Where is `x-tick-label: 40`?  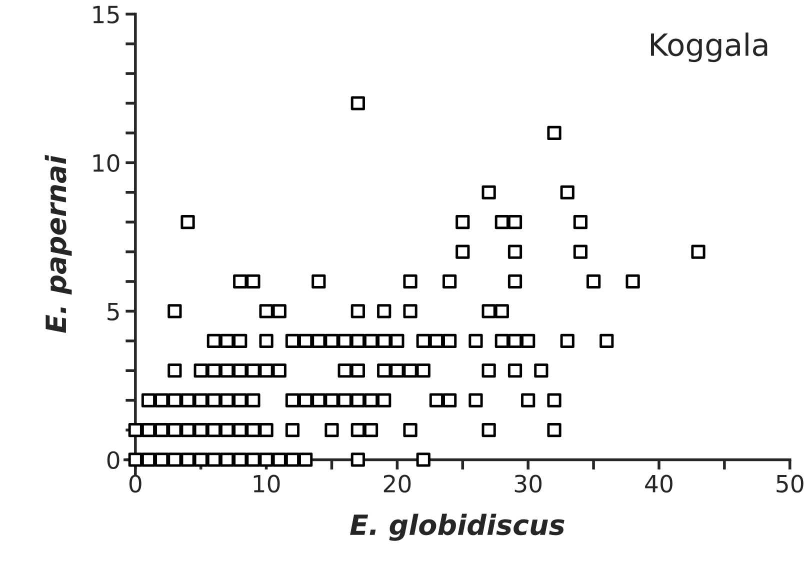
x-tick-label: 40 is located at coordinates (658, 483).